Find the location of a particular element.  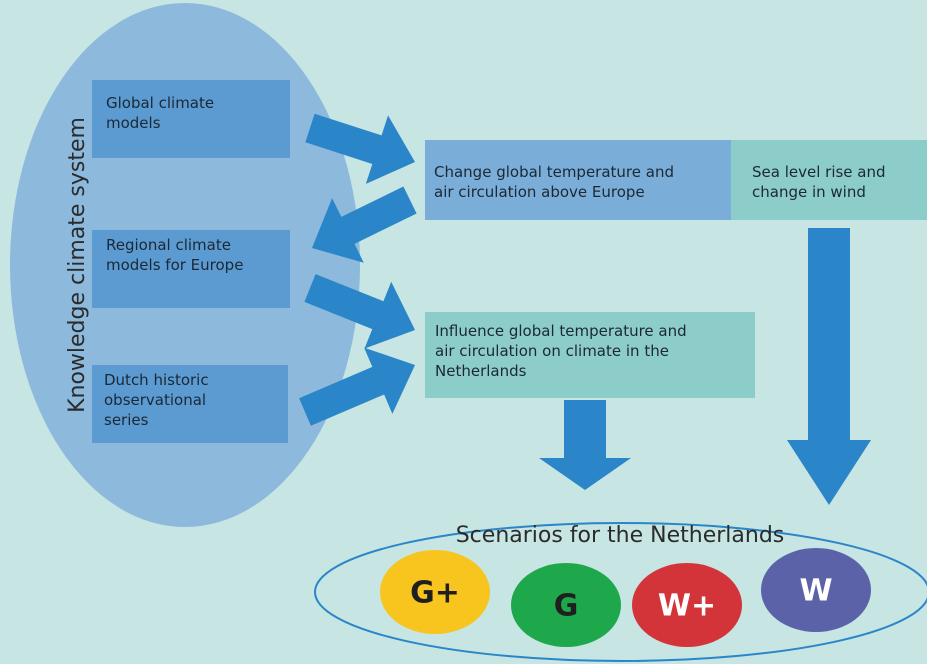

box-text: Sea level rise and change in wind is located at coordinates (819, 182).